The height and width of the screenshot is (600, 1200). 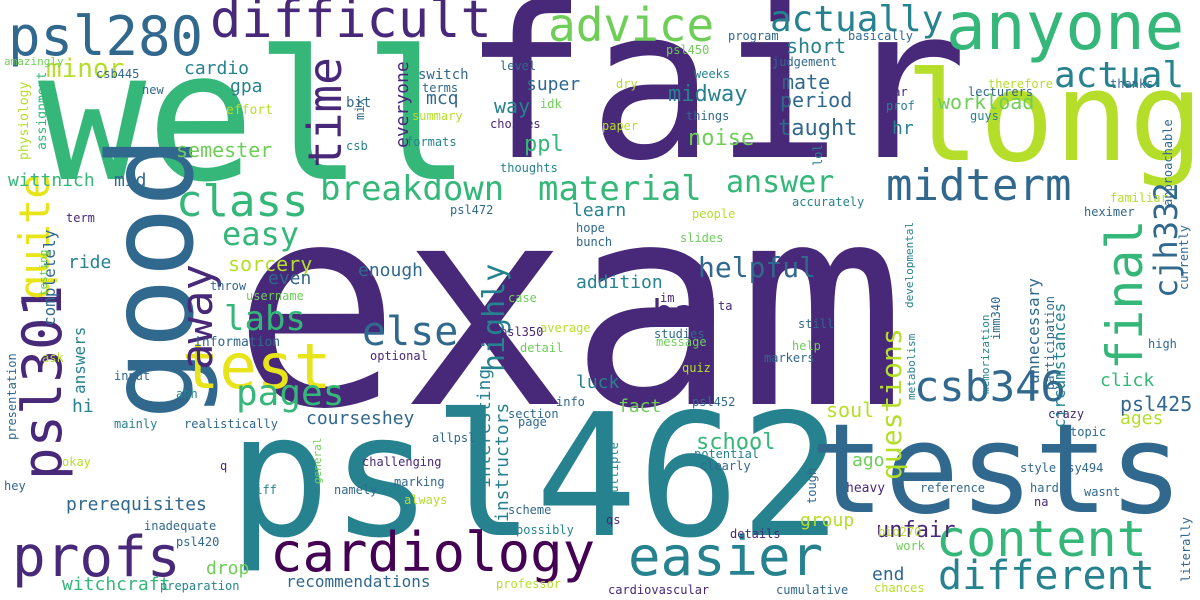 I want to click on word-prof: prof, so click(x=900, y=106).